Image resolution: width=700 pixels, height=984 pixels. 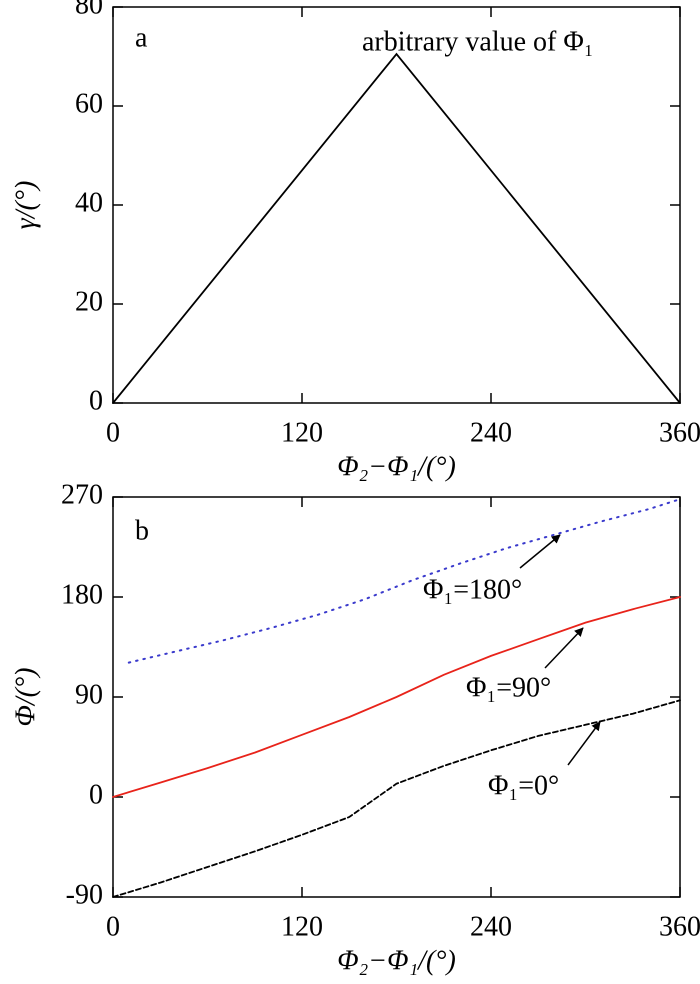 I want to click on y-tick-label: 180, so click(x=82, y=594).